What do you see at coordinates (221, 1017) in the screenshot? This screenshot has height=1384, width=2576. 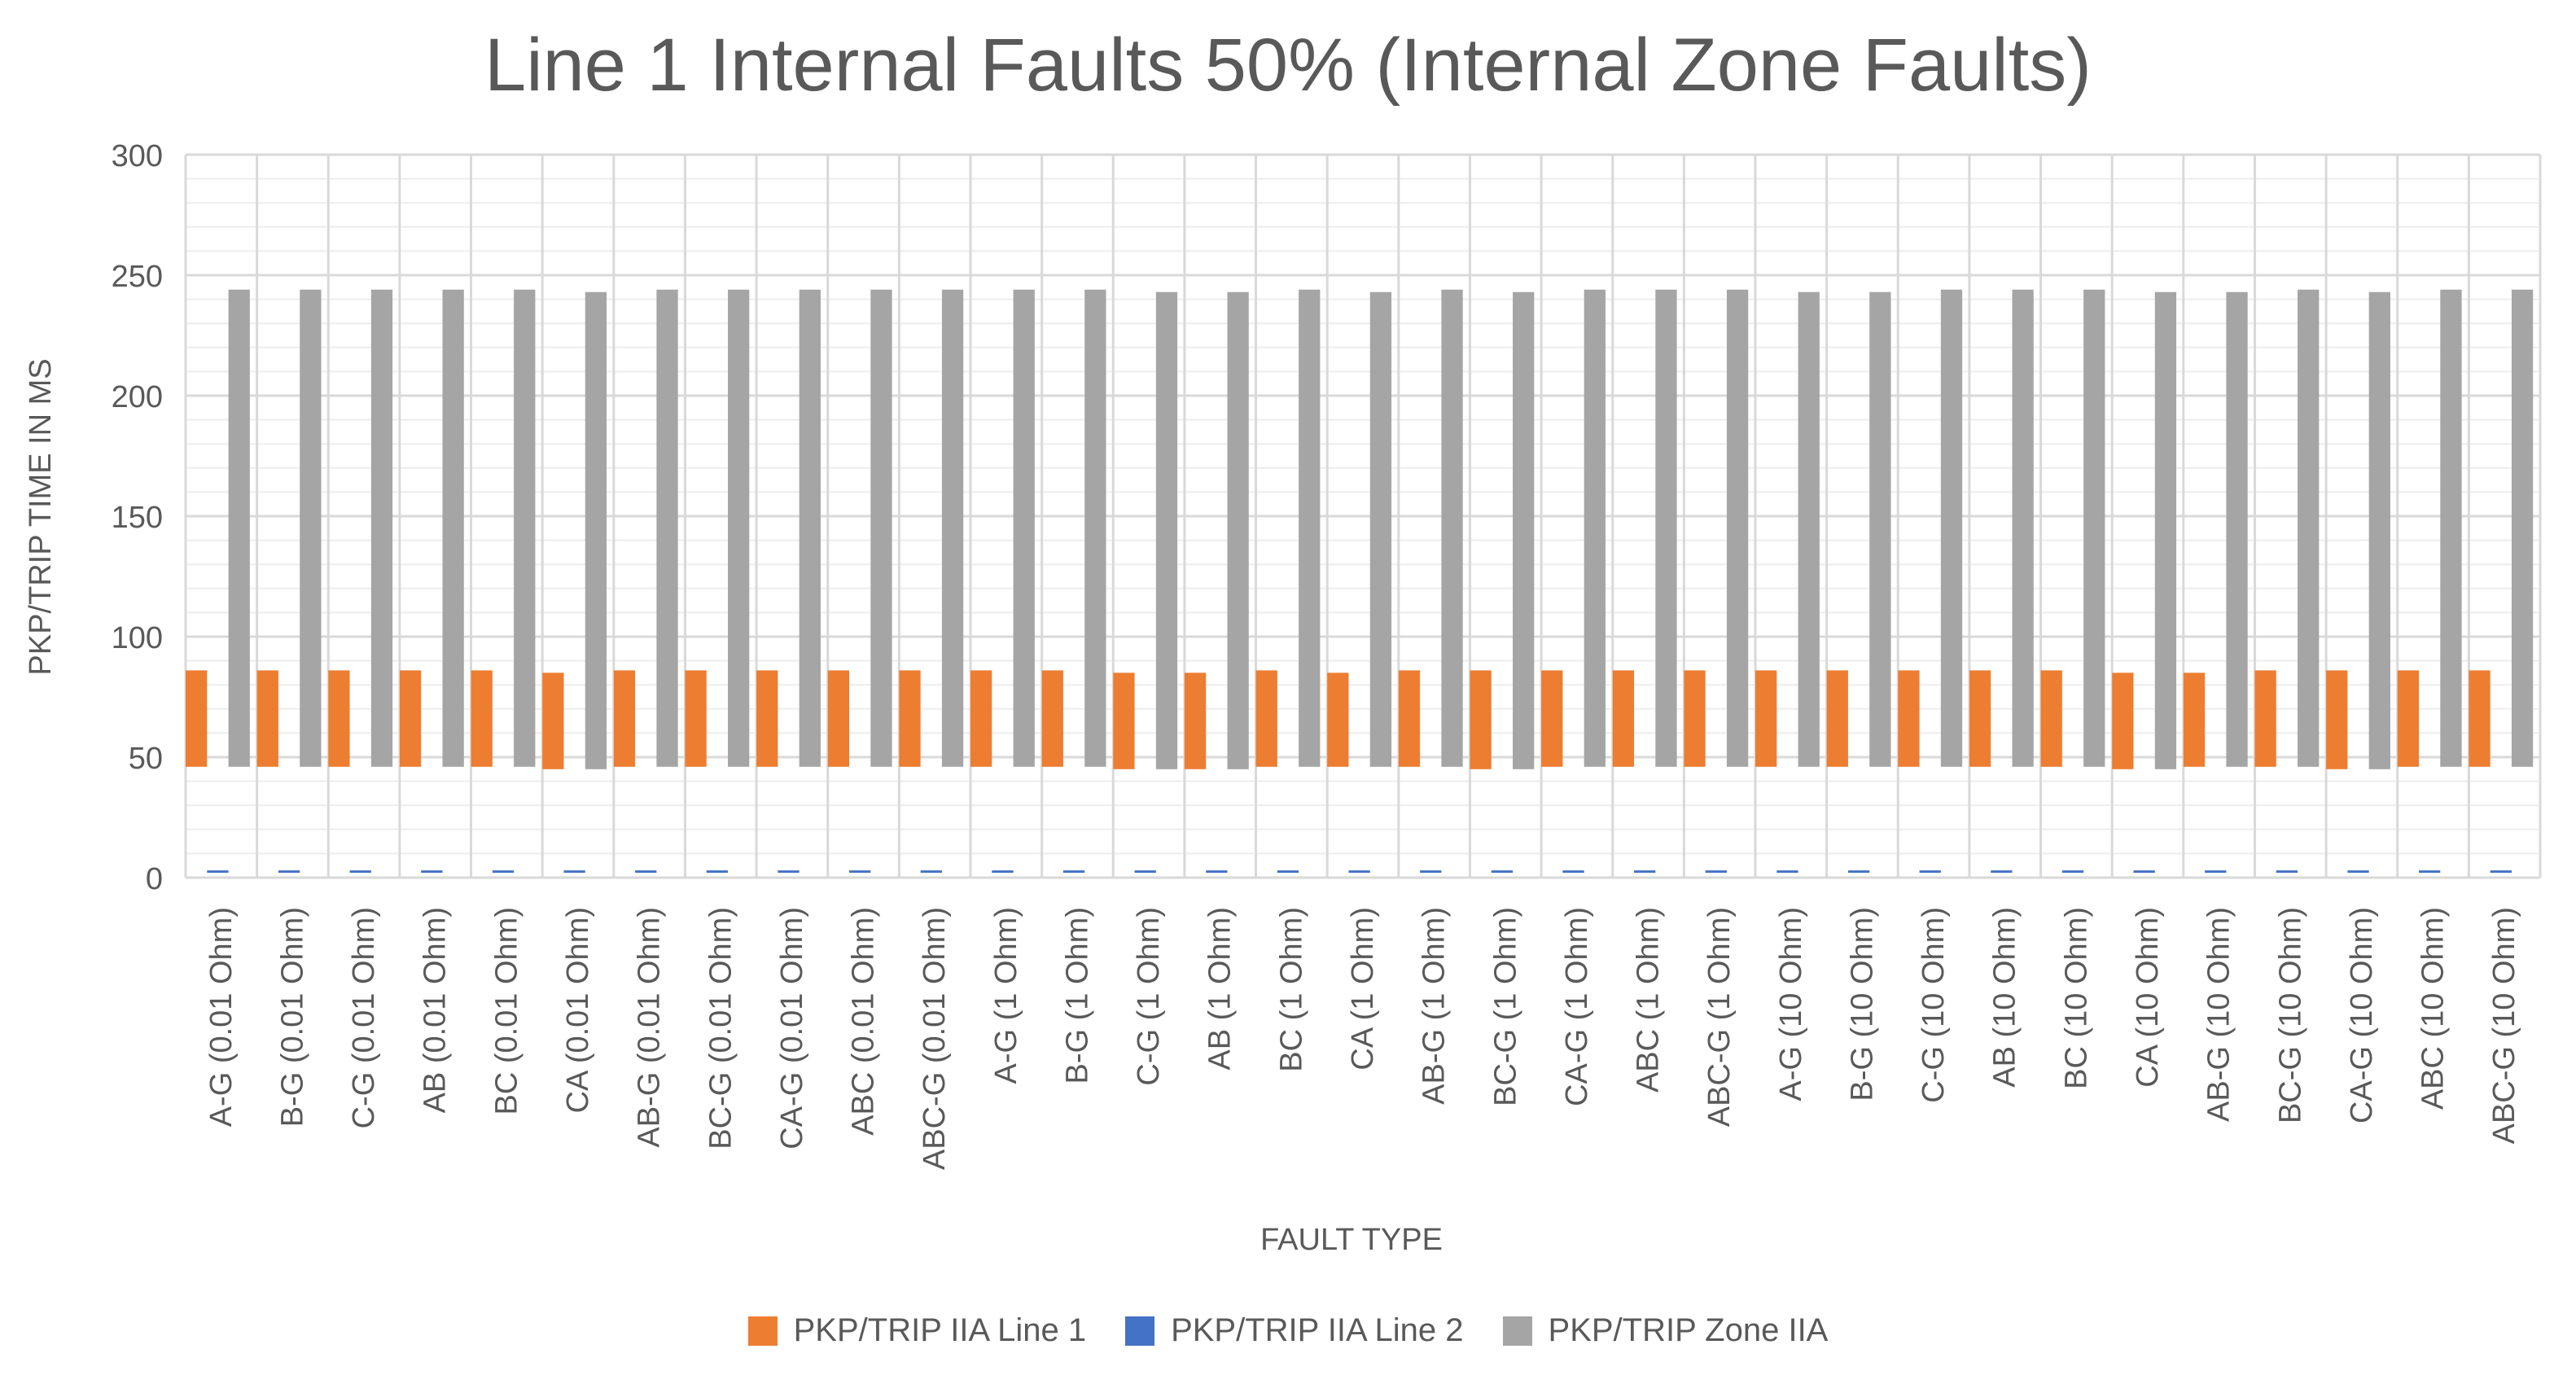 I see `x-tick-label: A-G (0.01 Ohm)` at bounding box center [221, 1017].